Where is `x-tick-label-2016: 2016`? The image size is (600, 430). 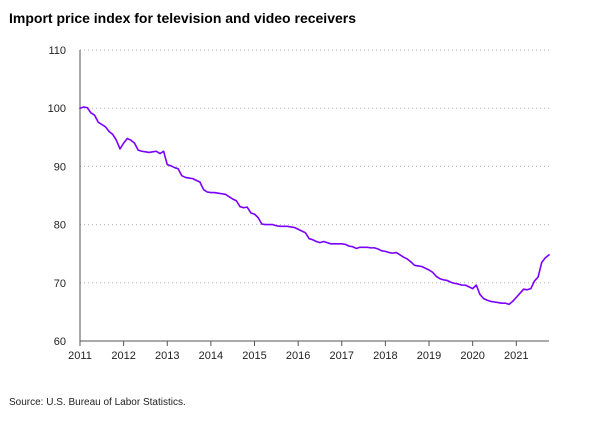 x-tick-label-2016: 2016 is located at coordinates (298, 356).